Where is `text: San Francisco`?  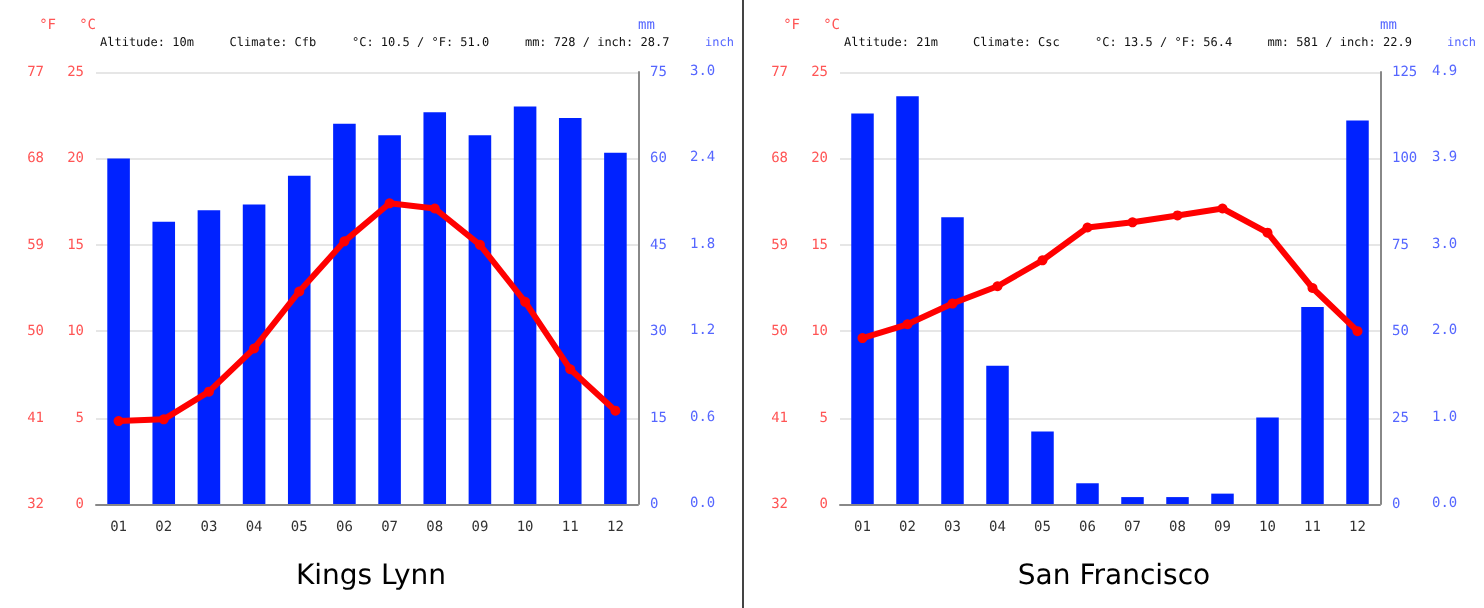 text: San Francisco is located at coordinates (1114, 576).